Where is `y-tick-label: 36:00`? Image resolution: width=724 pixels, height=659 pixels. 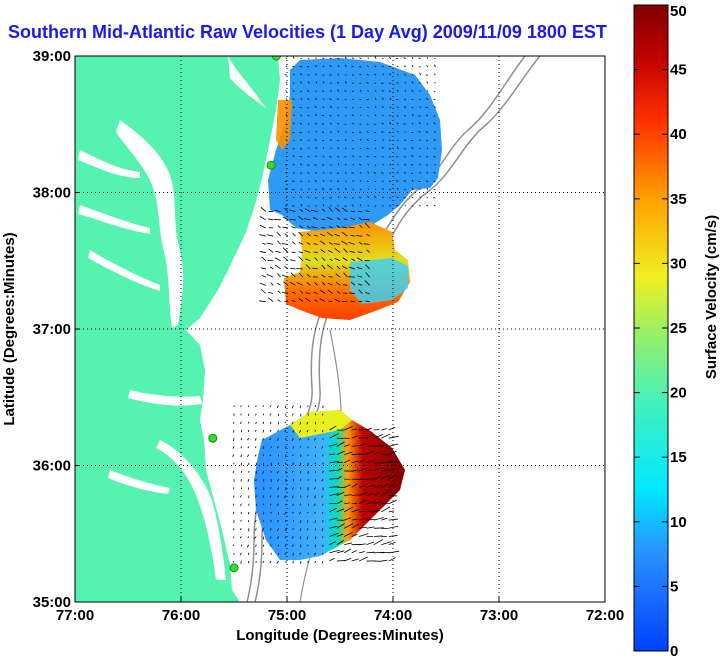 y-tick-label: 36:00 is located at coordinates (52, 466).